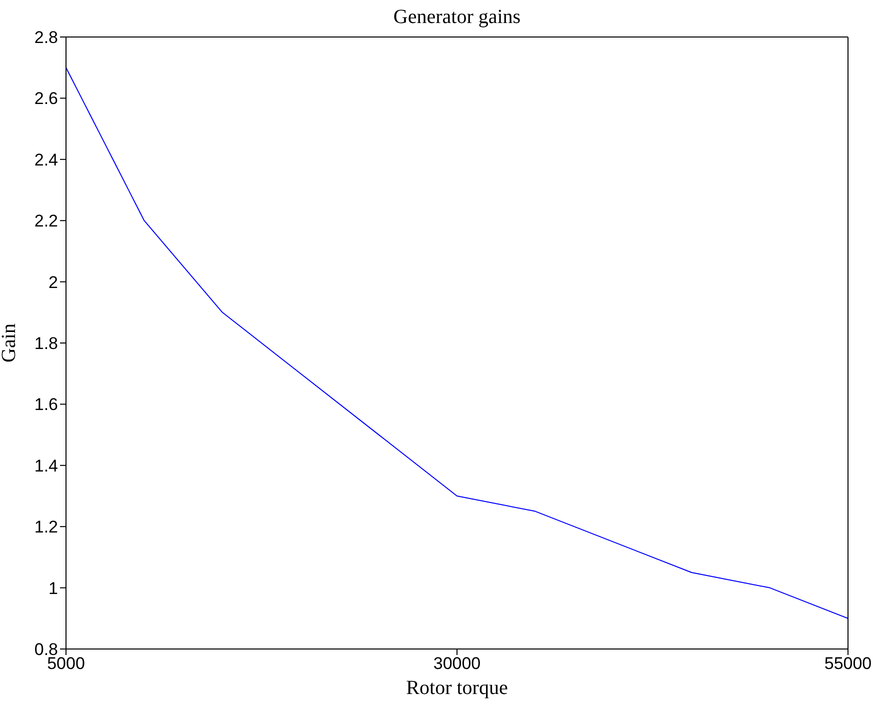 The width and height of the screenshot is (881, 706). What do you see at coordinates (457, 17) in the screenshot?
I see `chart-title: Generator gains` at bounding box center [457, 17].